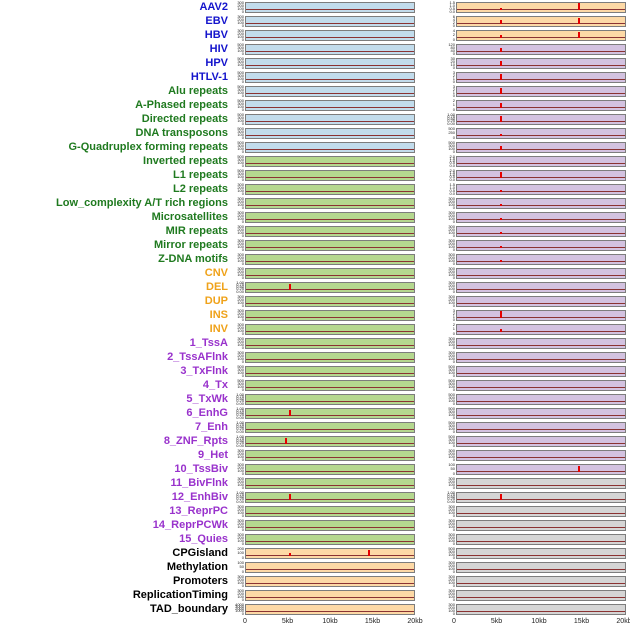 The width and height of the screenshot is (630, 630). Describe the element at coordinates (217, 287) in the screenshot. I see `row-label: DEL` at that location.